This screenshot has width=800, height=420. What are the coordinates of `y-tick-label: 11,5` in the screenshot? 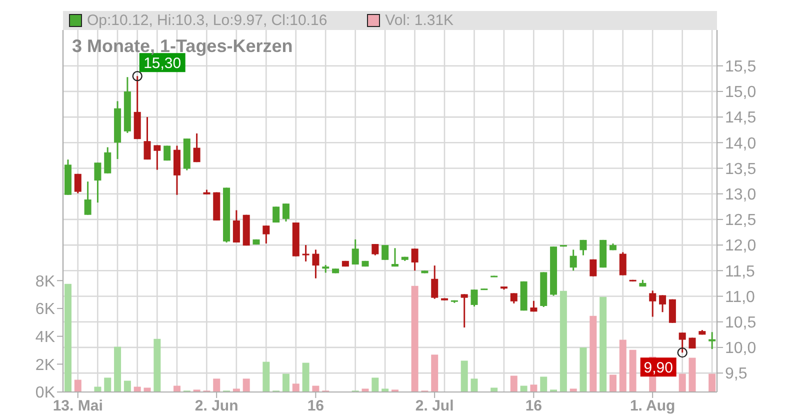 It's located at (740, 271).